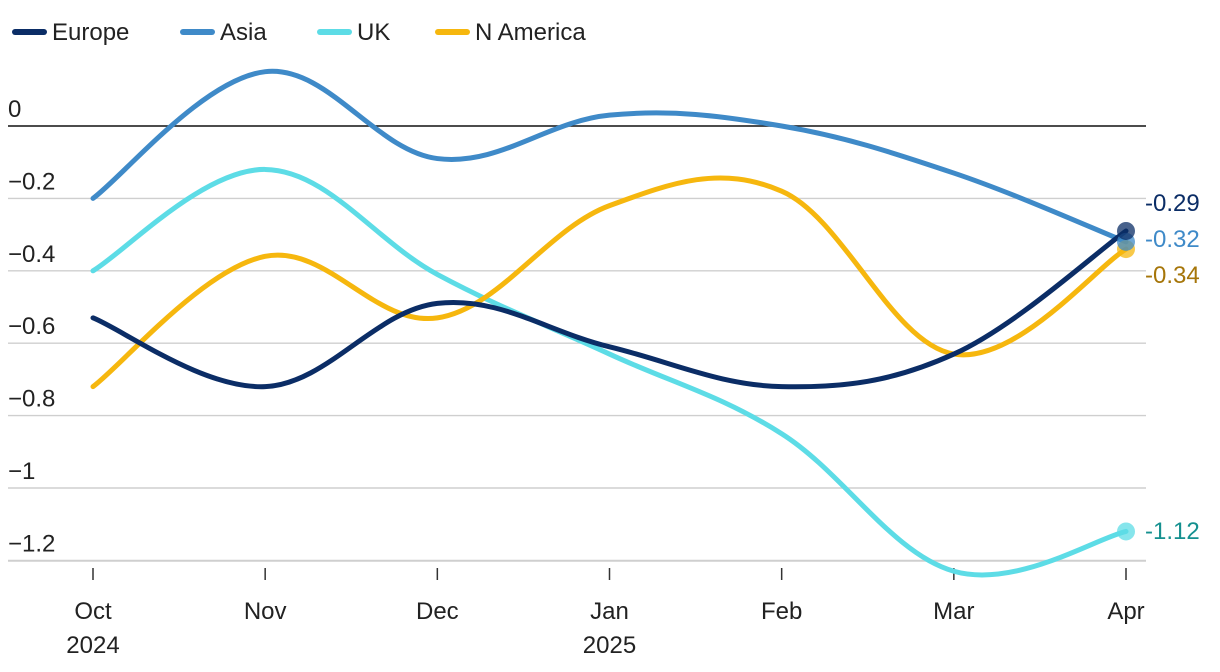 This screenshot has height=672, width=1220. I want to click on y-tick-label: −1.2, so click(31, 543).